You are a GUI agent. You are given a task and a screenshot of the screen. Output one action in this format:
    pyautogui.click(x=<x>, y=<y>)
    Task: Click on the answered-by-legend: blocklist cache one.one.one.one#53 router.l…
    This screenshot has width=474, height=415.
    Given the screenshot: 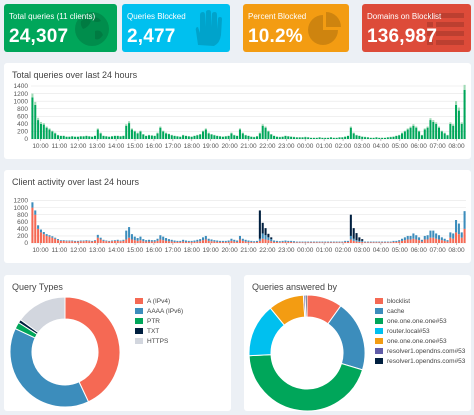 What is the action you would take?
    pyautogui.click(x=420, y=331)
    